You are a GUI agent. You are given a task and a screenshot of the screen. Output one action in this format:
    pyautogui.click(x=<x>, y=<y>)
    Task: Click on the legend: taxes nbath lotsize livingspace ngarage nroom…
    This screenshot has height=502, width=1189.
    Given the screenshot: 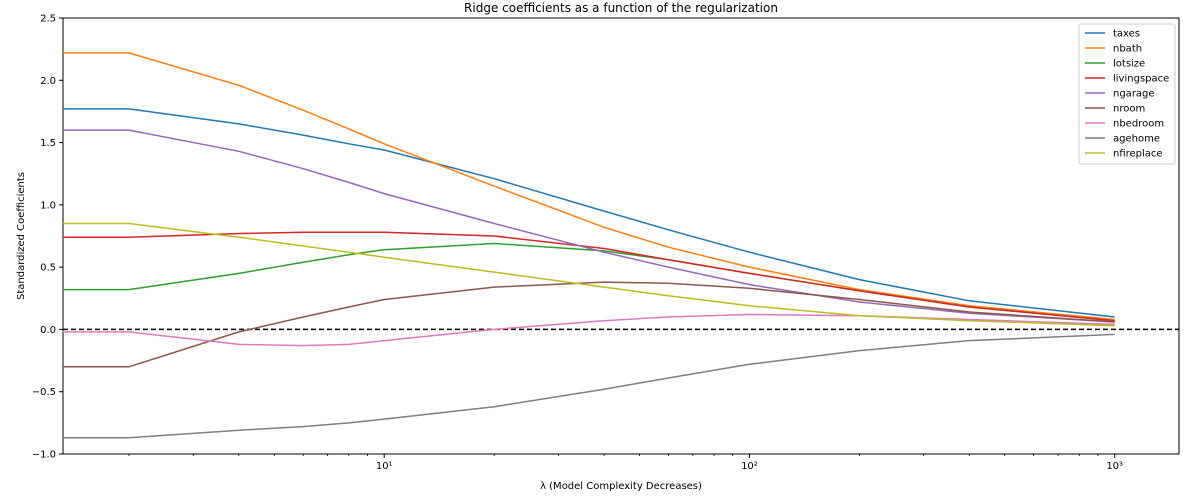 What is the action you would take?
    pyautogui.click(x=1127, y=94)
    